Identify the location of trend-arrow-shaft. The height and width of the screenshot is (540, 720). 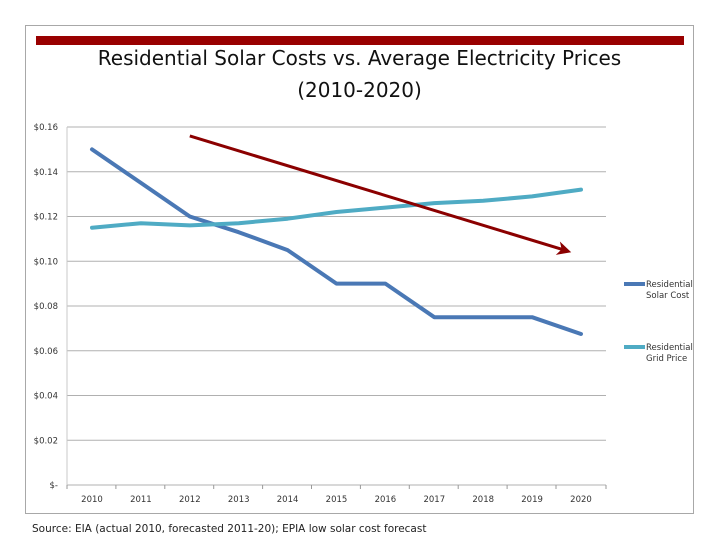
(377, 193).